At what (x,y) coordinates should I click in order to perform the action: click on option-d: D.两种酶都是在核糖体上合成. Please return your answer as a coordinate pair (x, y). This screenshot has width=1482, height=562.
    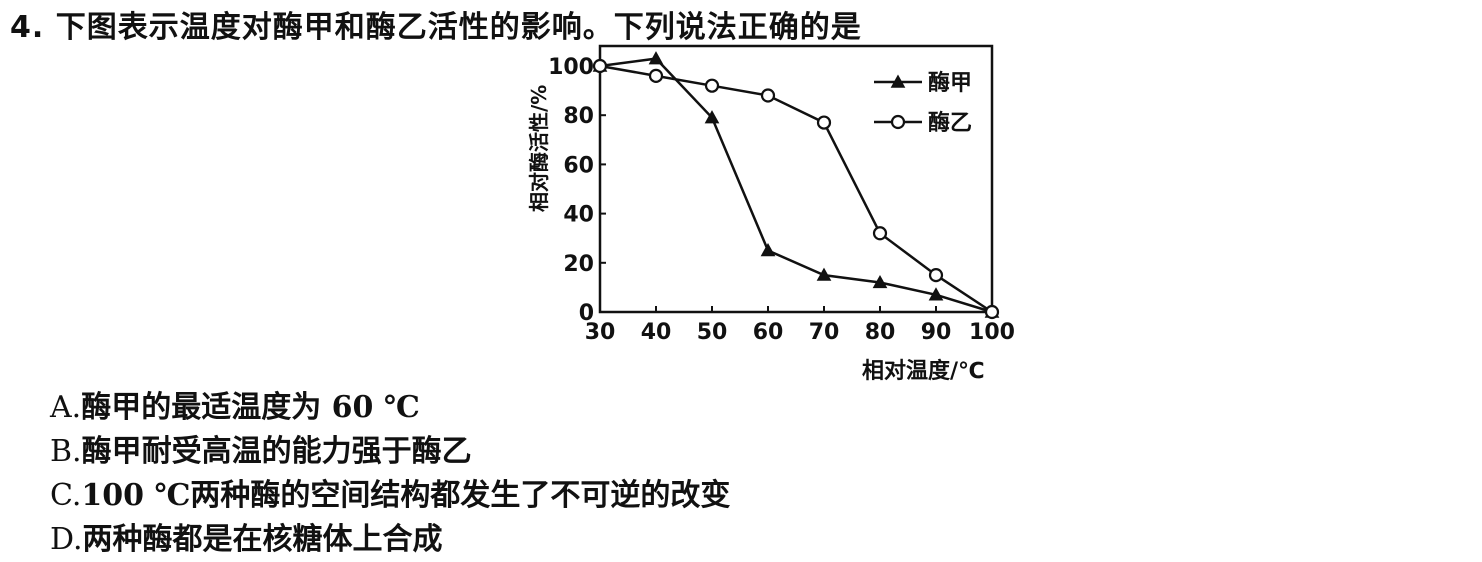
    Looking at the image, I should click on (390, 540).